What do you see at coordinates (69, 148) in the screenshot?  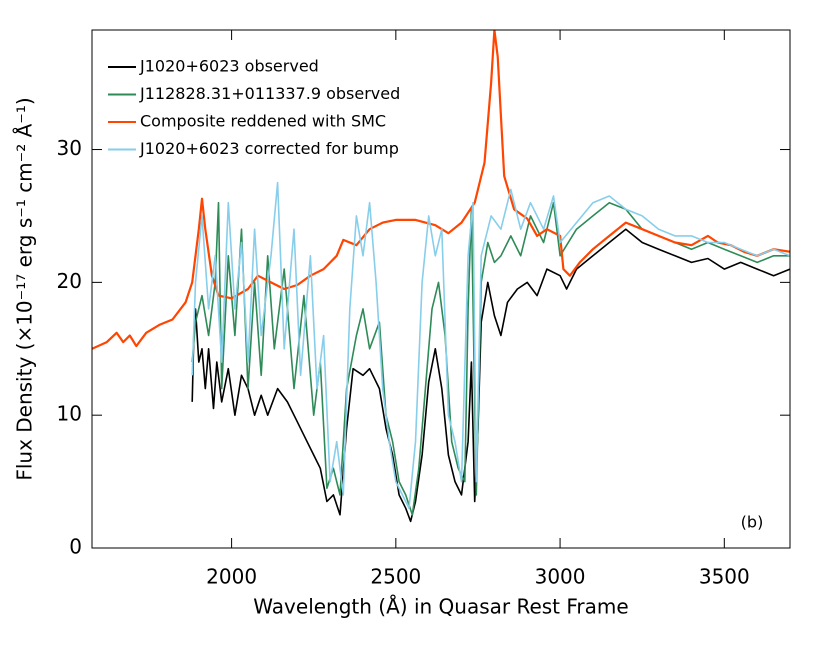 I see `y-tick-label: 30` at bounding box center [69, 148].